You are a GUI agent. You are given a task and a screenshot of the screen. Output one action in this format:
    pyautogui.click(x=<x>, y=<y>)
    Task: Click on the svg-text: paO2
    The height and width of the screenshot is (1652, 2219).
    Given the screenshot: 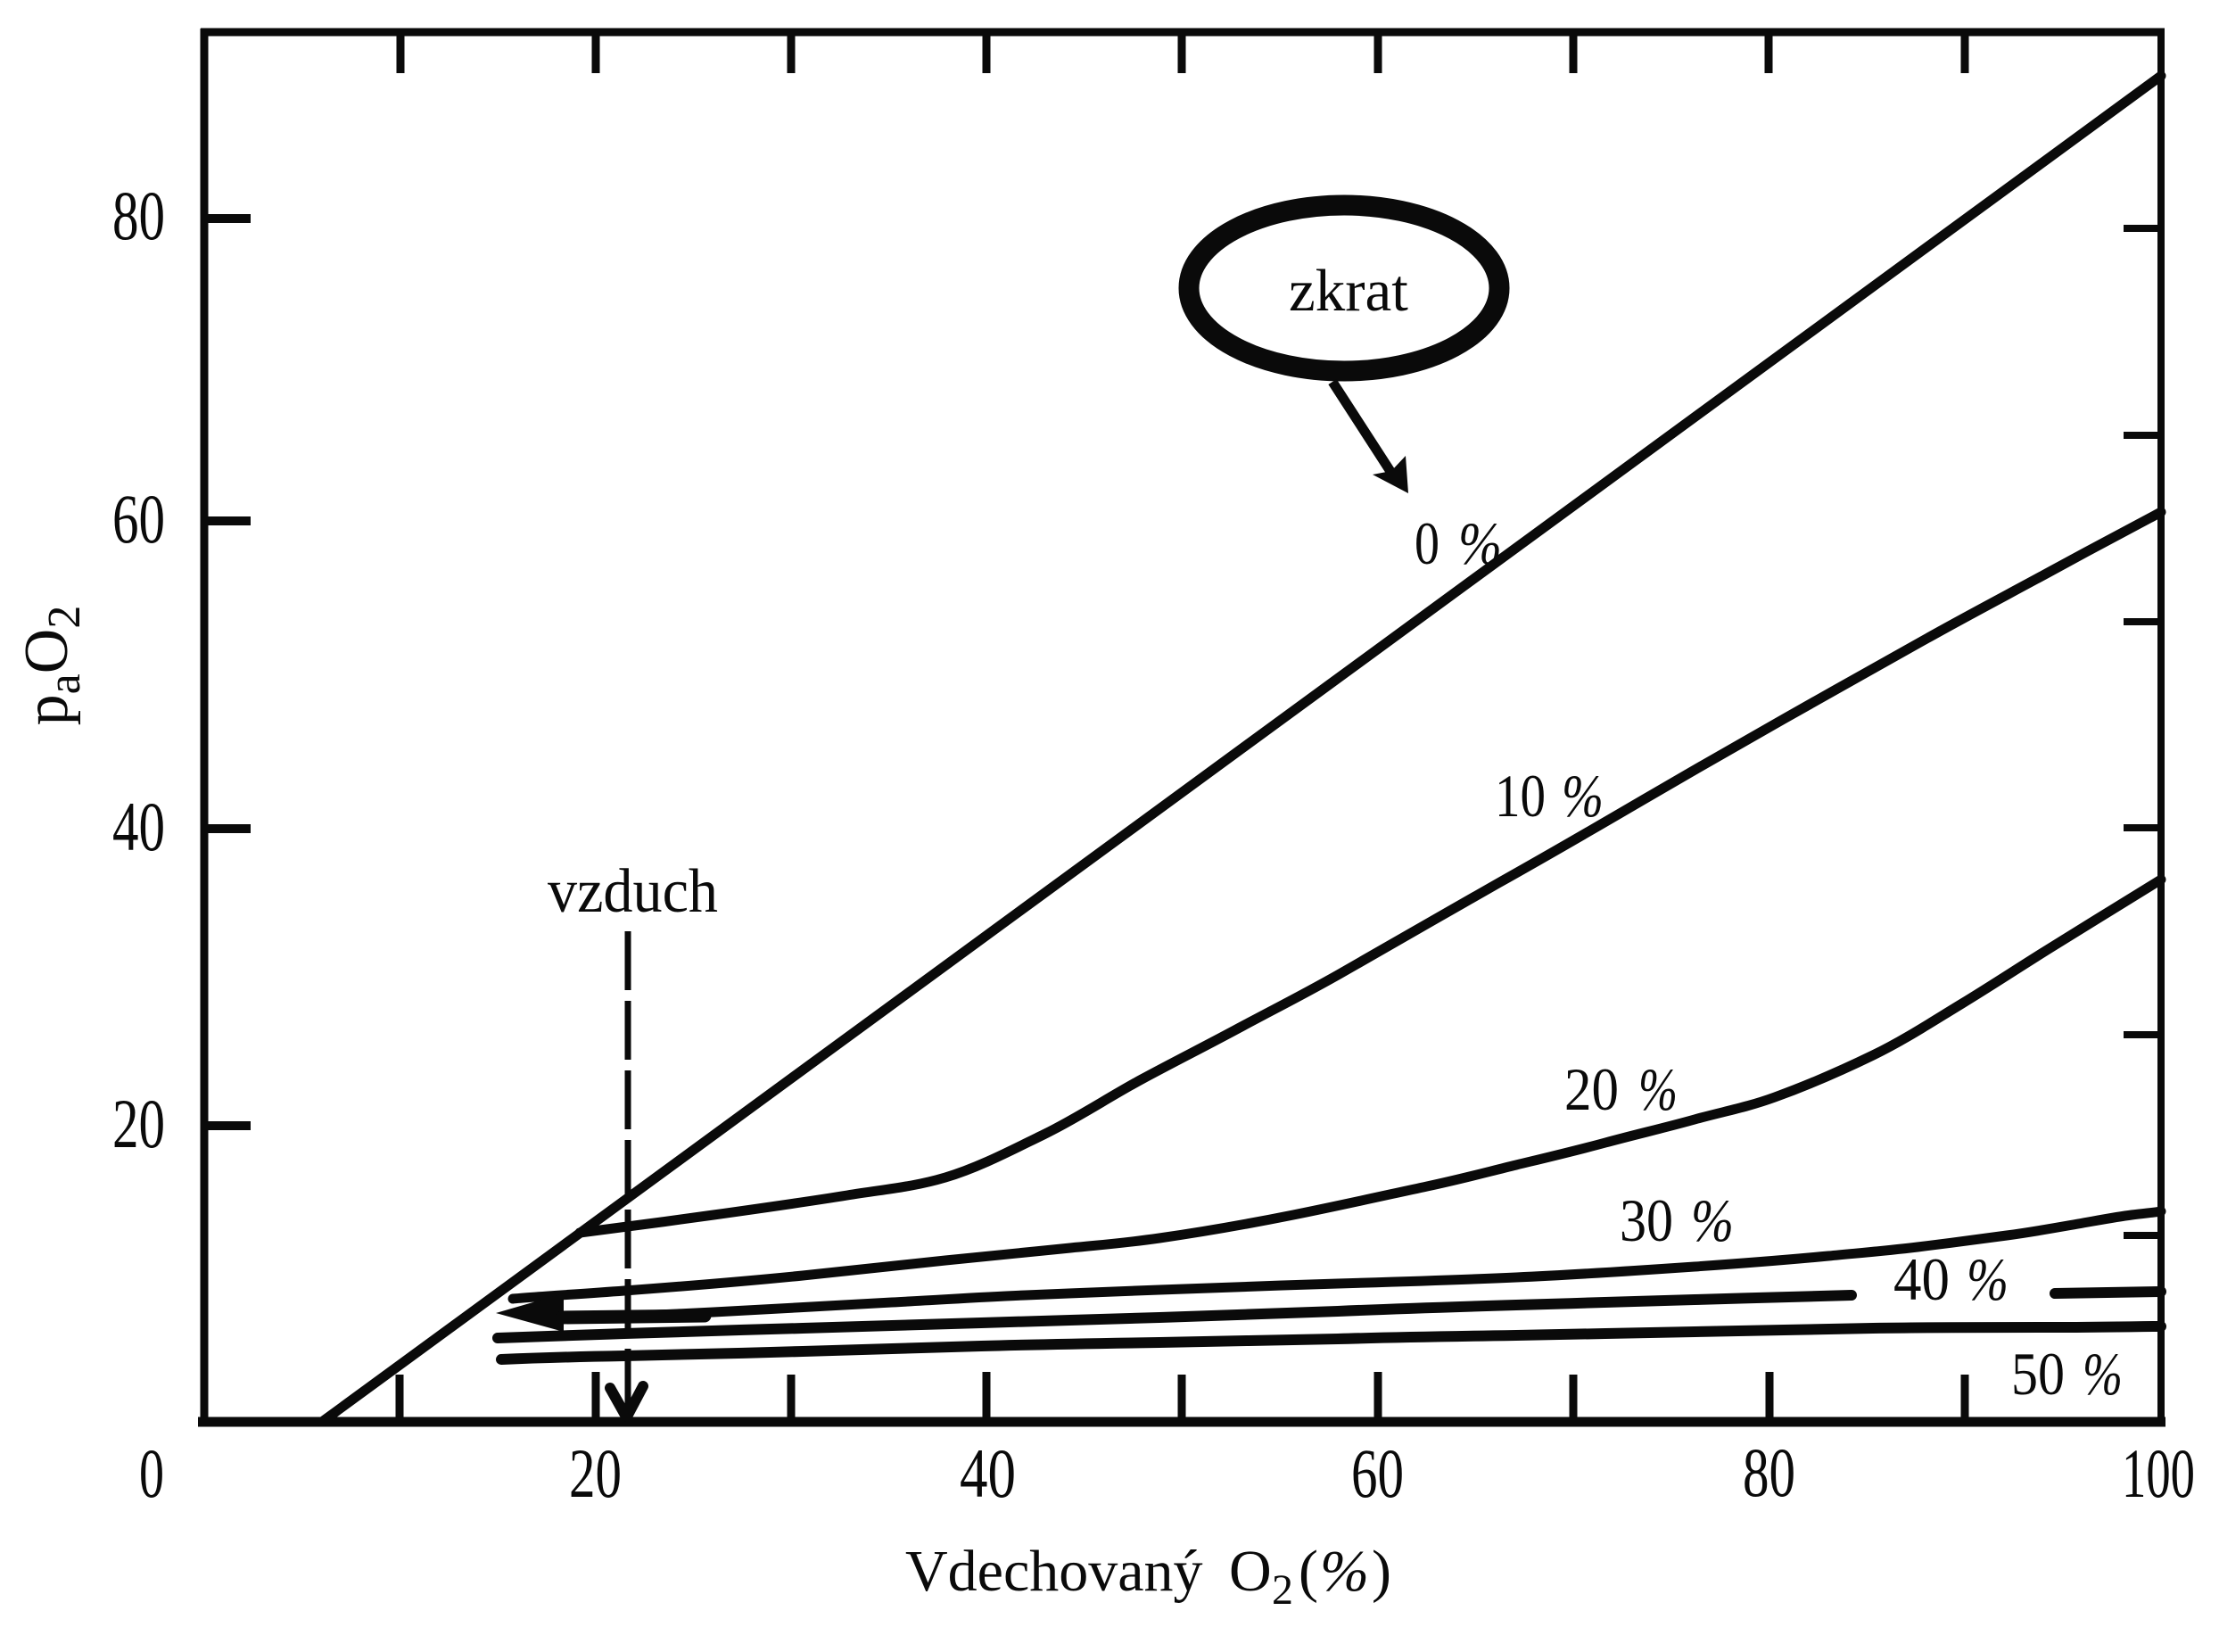 What is the action you would take?
    pyautogui.click(x=51, y=666)
    